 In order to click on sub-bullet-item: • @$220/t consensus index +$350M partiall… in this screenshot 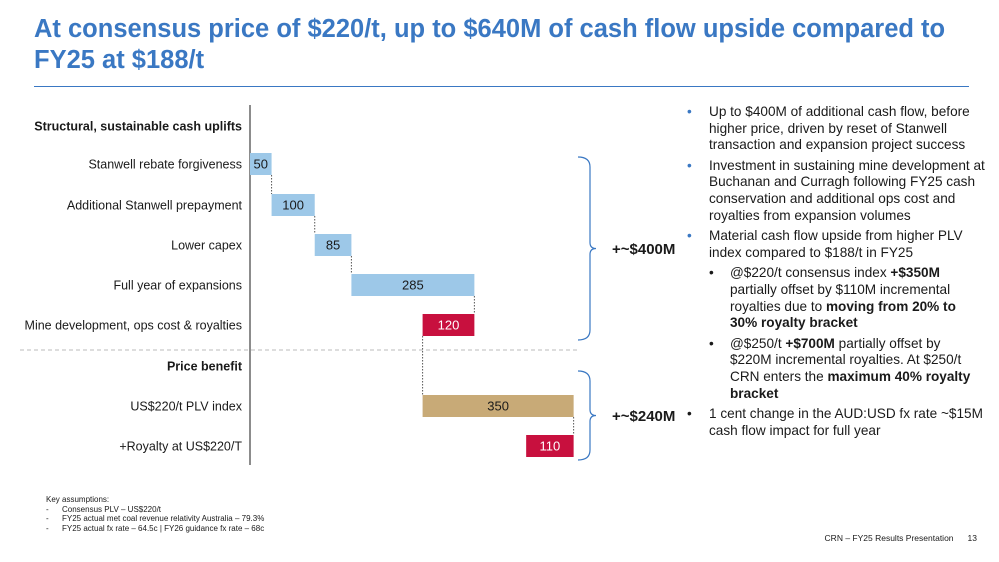, I will do `click(832, 298)`.